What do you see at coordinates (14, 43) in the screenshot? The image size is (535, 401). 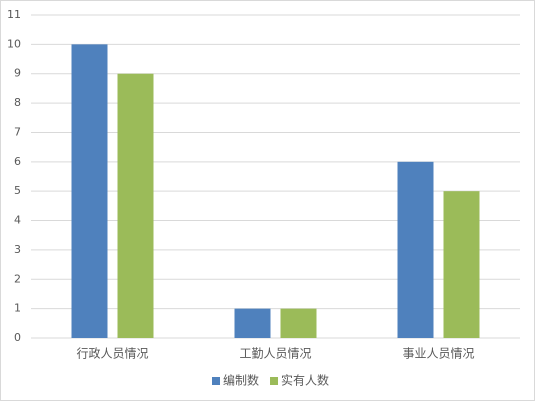 I see `y-tick-label: 10` at bounding box center [14, 43].